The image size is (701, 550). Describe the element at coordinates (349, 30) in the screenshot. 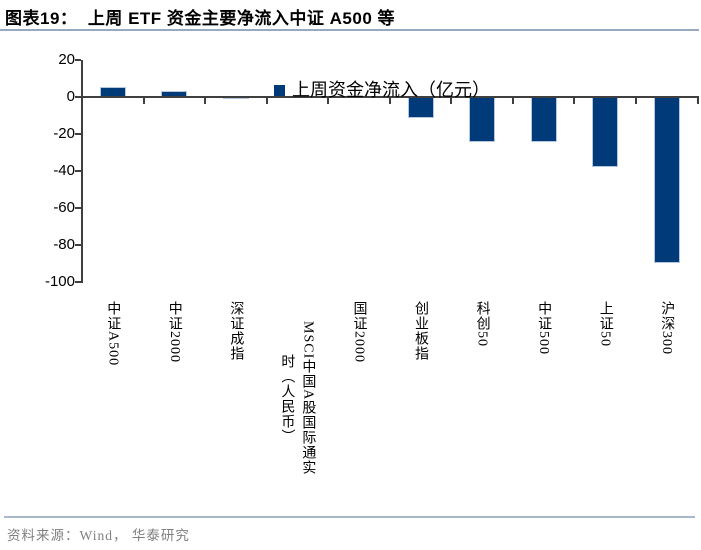

I see `title-divider` at that location.